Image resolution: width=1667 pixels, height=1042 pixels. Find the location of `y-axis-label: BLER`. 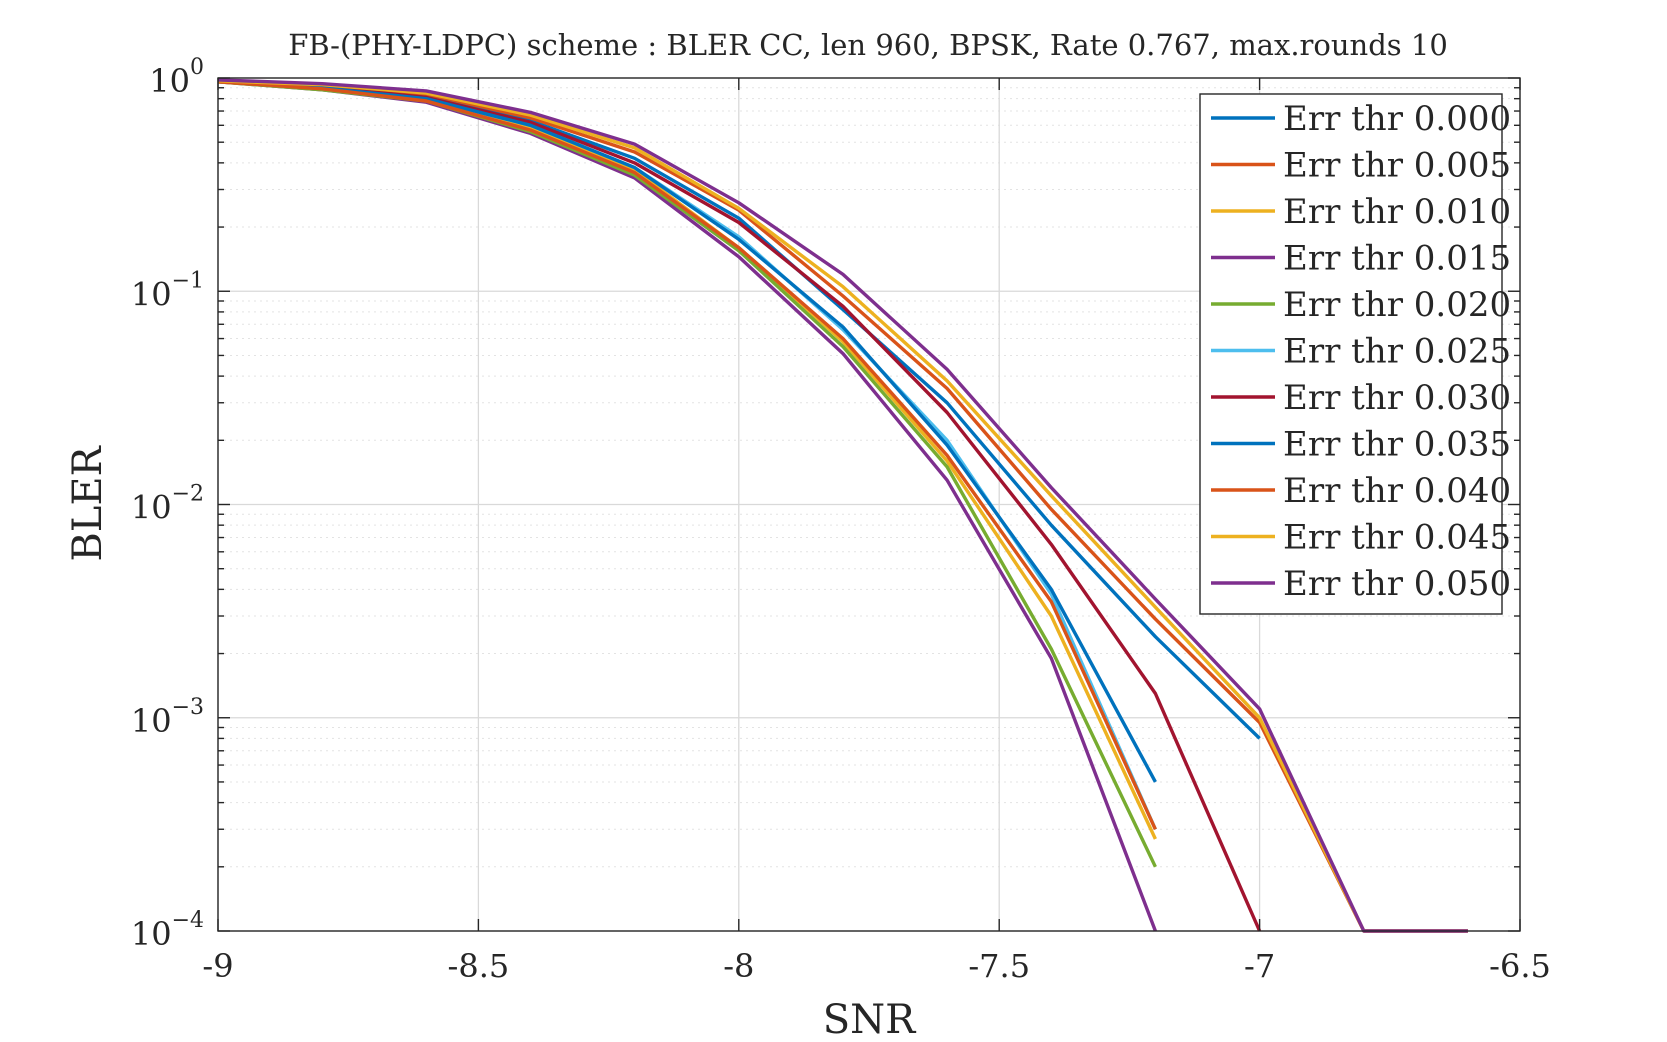

y-axis-label: BLER is located at coordinates (88, 502).